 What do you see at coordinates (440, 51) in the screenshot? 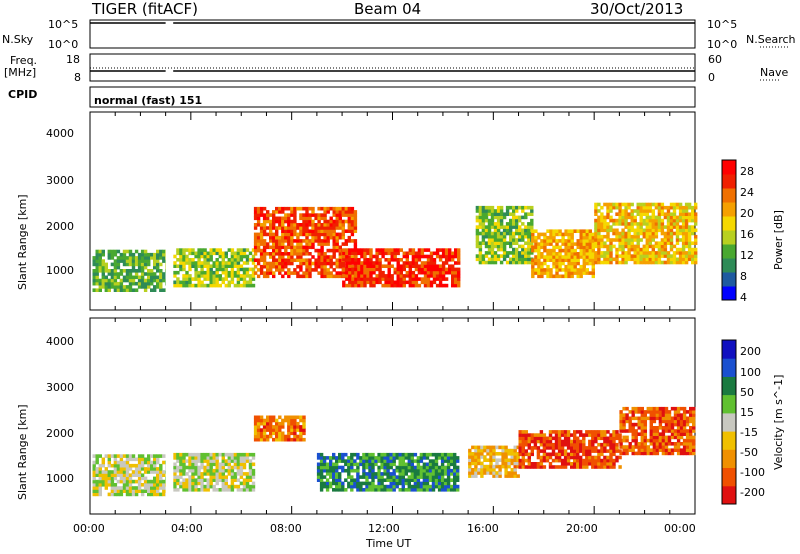
I see `top-panel-traces` at bounding box center [440, 51].